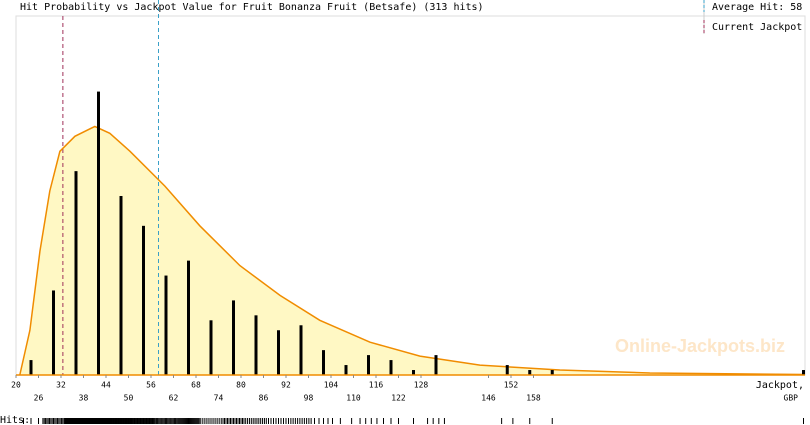  Describe the element at coordinates (309, 398) in the screenshot. I see `x-tick-label: 98` at that location.